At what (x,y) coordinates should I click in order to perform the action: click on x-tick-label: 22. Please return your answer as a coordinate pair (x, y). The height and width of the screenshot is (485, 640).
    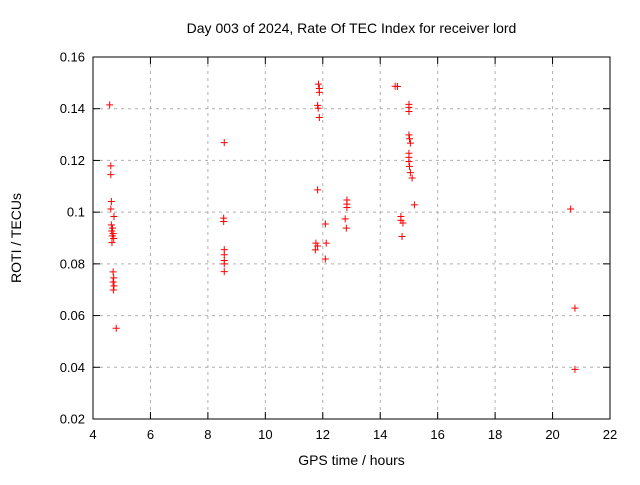
    Looking at the image, I should click on (610, 434).